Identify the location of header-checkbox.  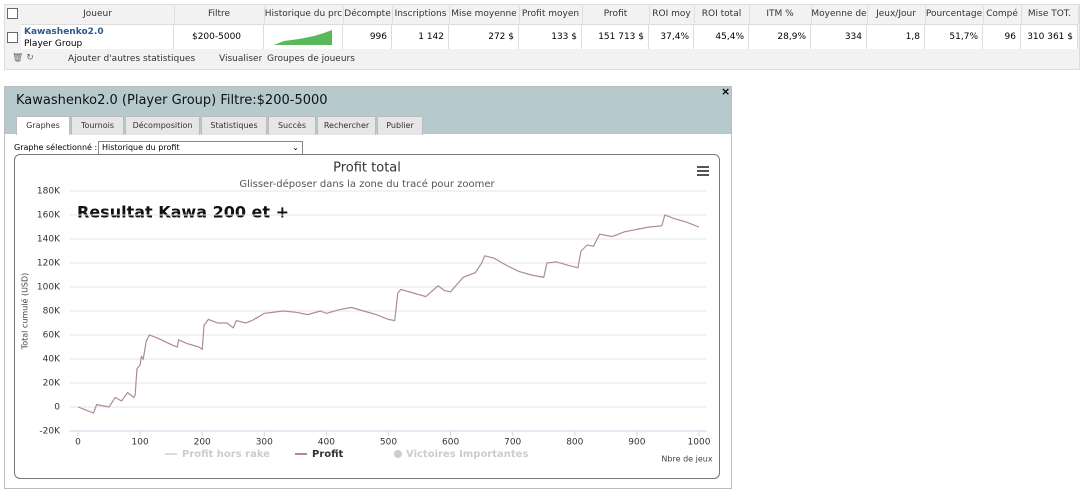
(12, 13).